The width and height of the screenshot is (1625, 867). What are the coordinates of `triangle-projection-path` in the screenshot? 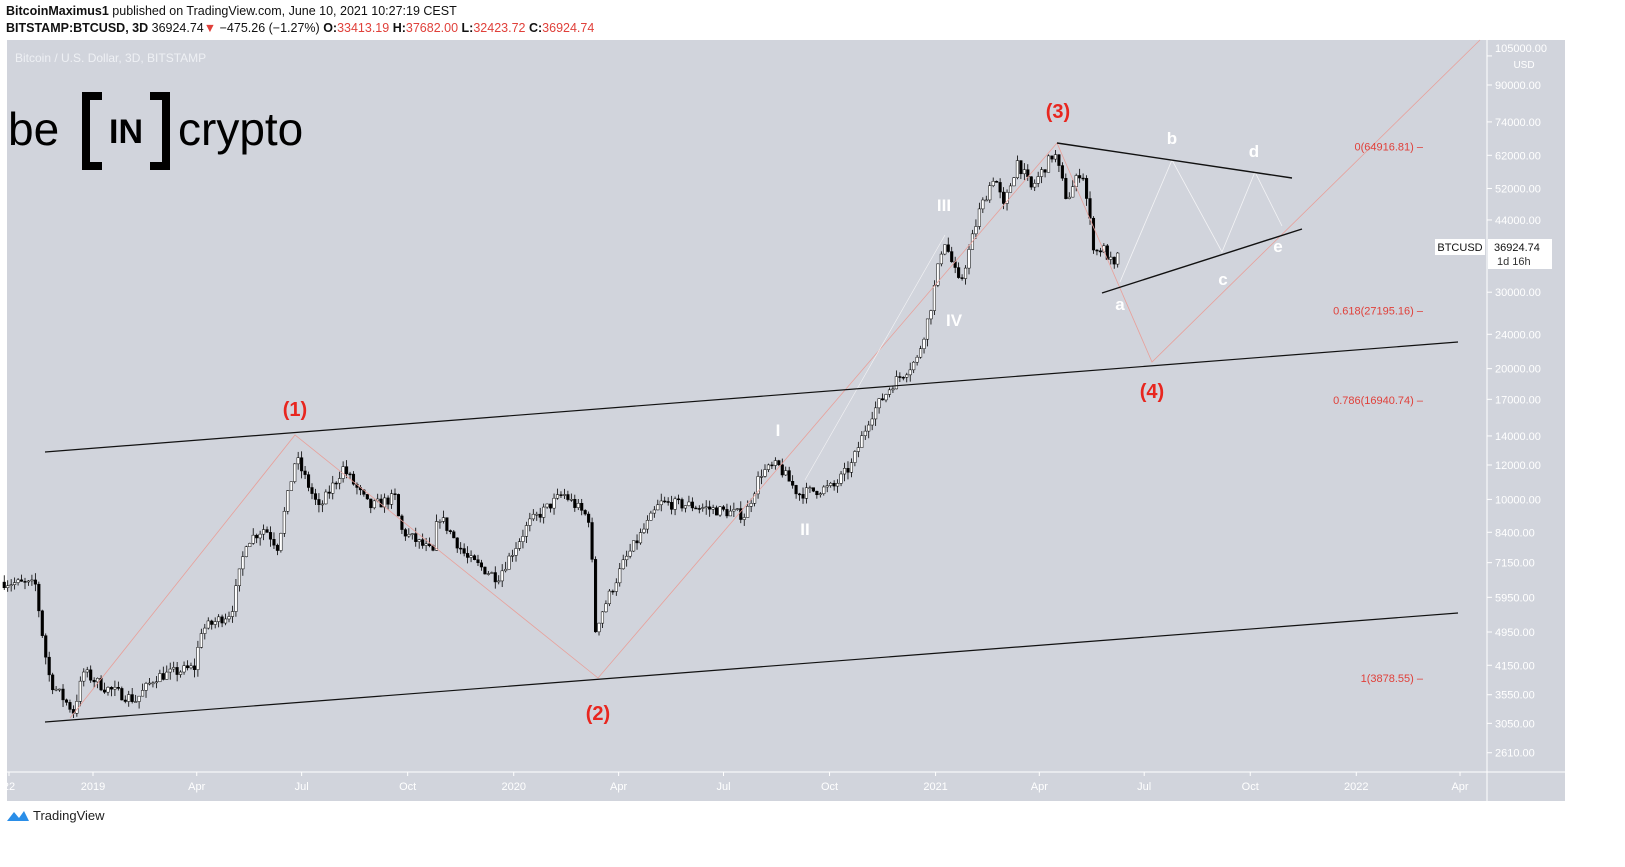 It's located at (1201, 221).